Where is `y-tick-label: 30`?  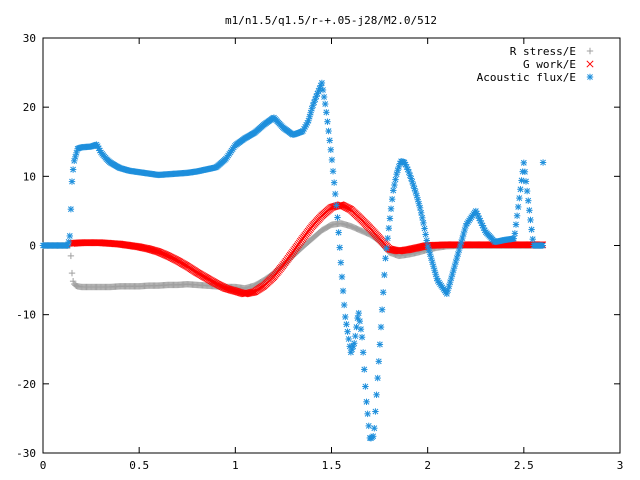 y-tick-label: 30 is located at coordinates (29, 38).